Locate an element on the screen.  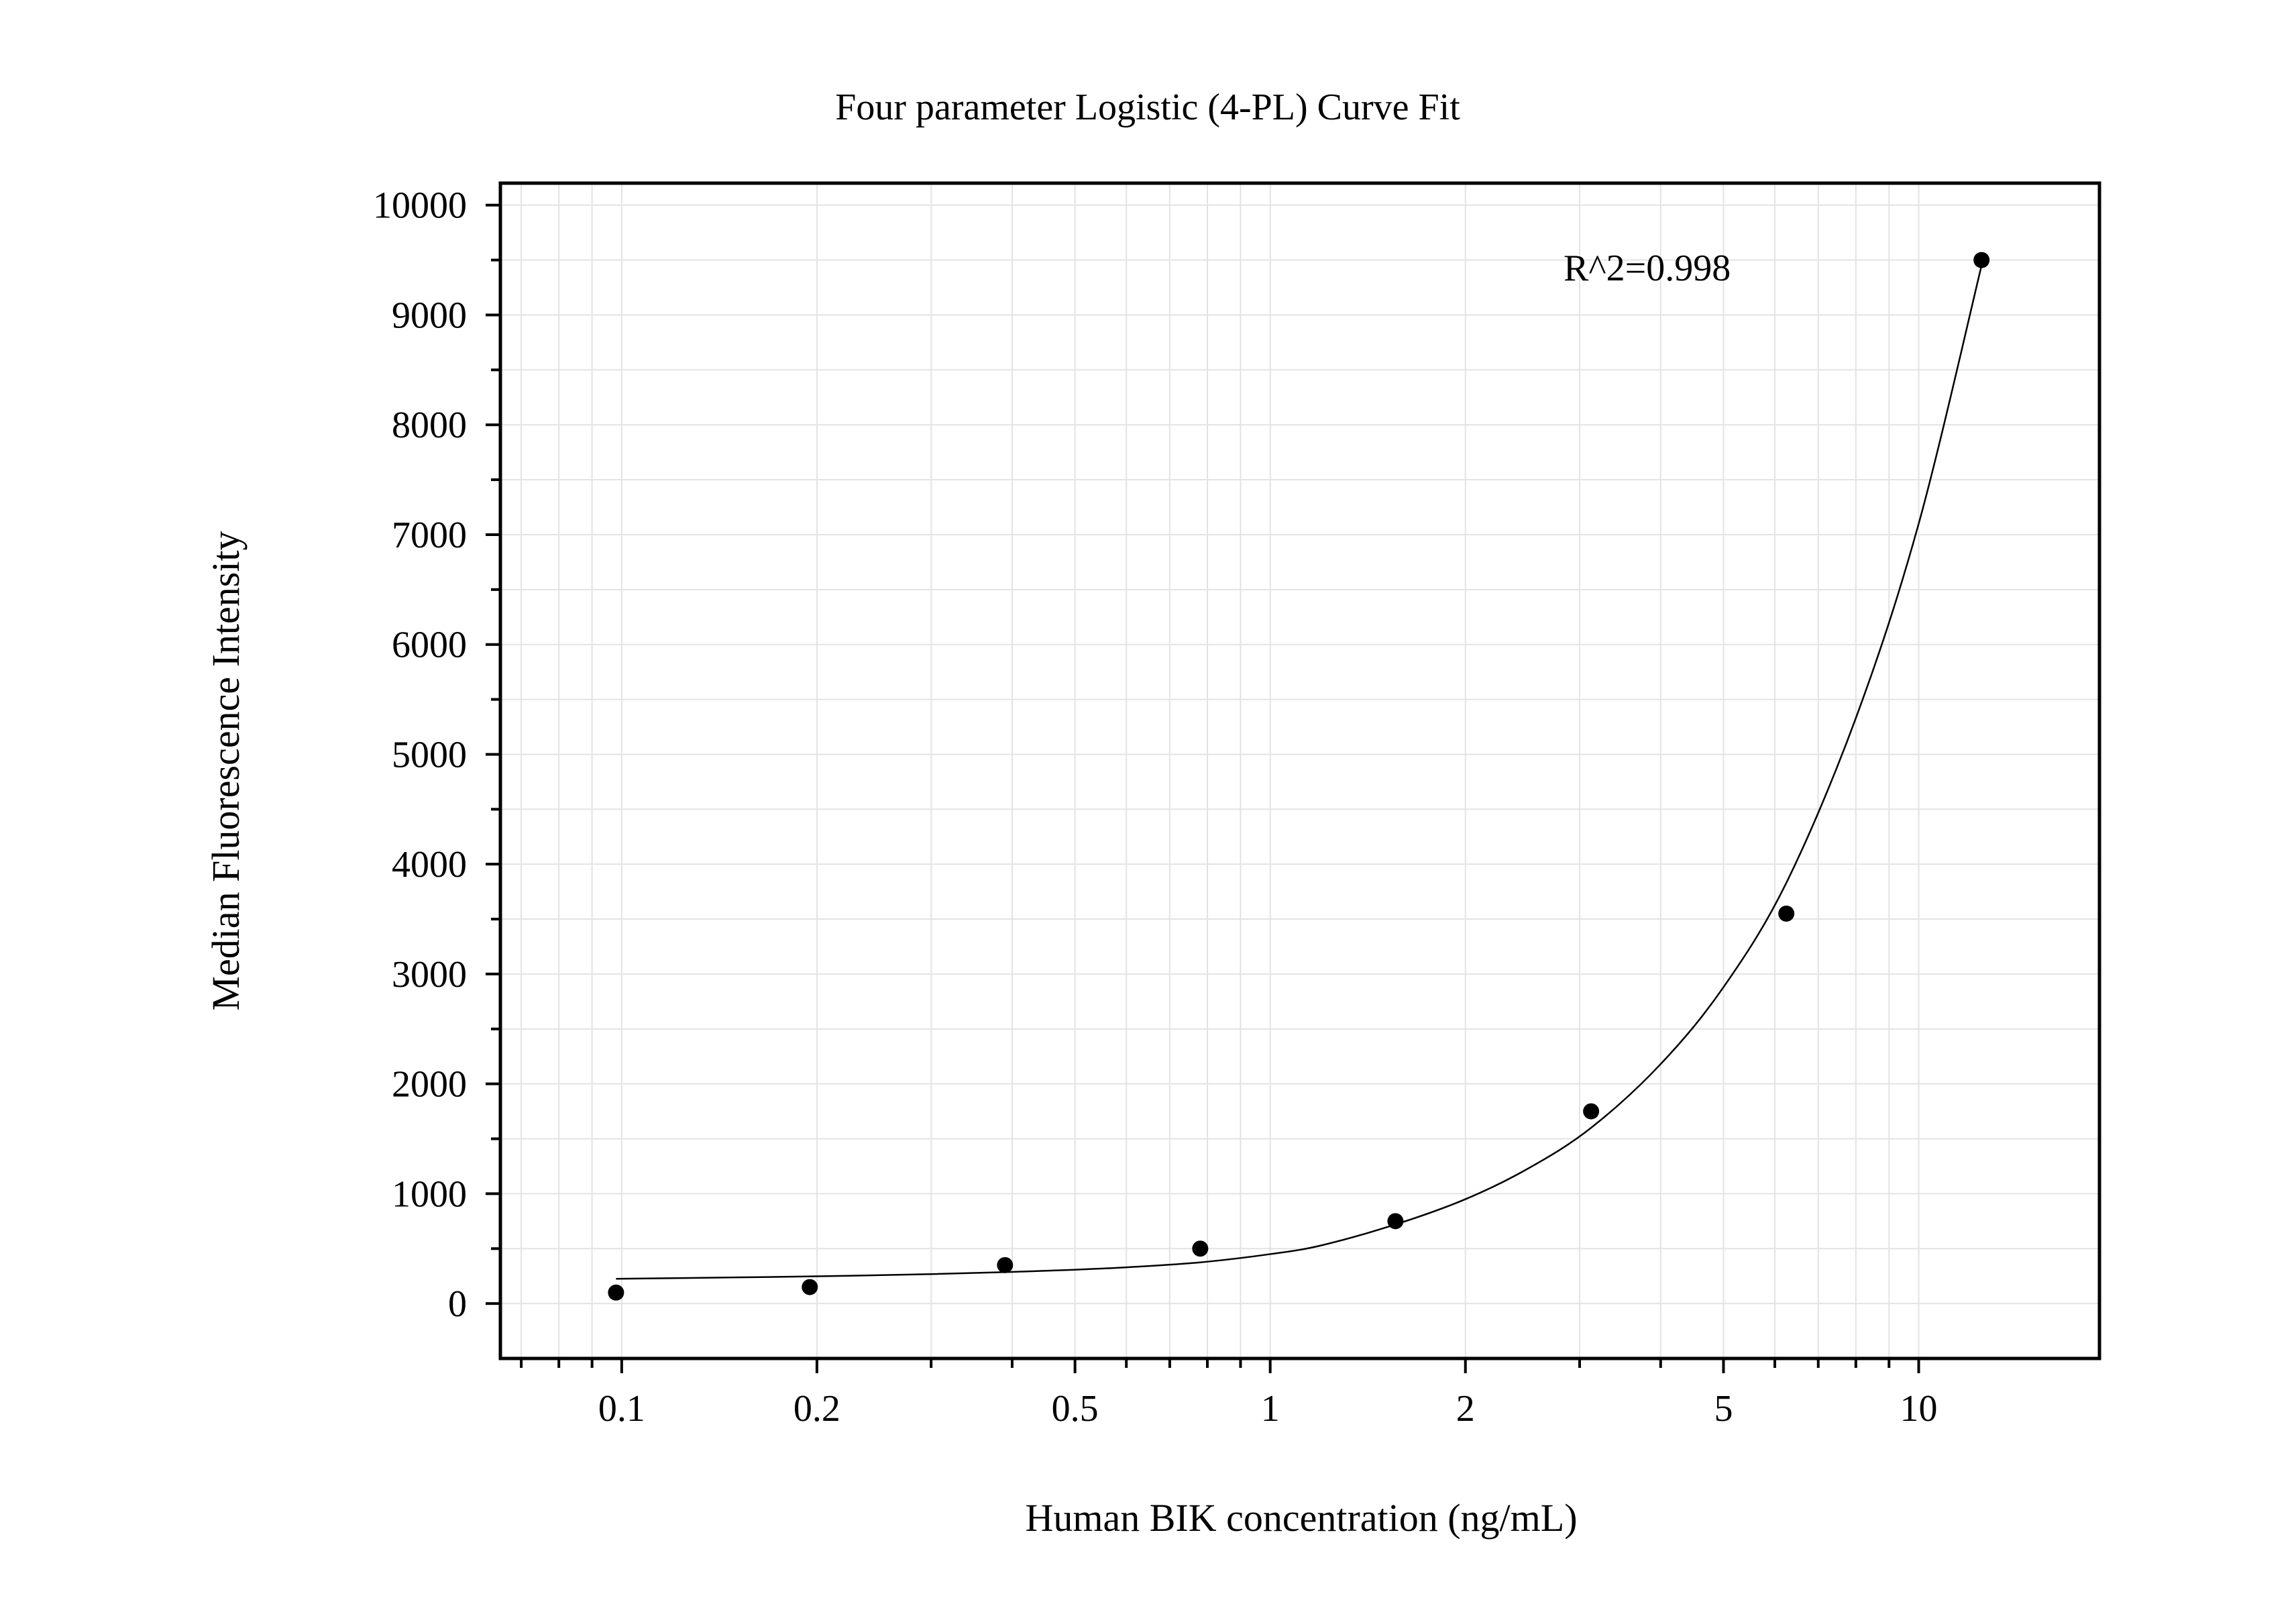
x-tick-label: 0.5 is located at coordinates (1075, 1409).